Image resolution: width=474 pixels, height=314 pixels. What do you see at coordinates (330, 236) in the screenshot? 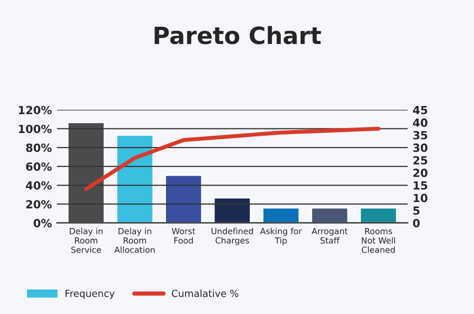
I see `x-tick-label: Arrogant Staff` at bounding box center [330, 236].